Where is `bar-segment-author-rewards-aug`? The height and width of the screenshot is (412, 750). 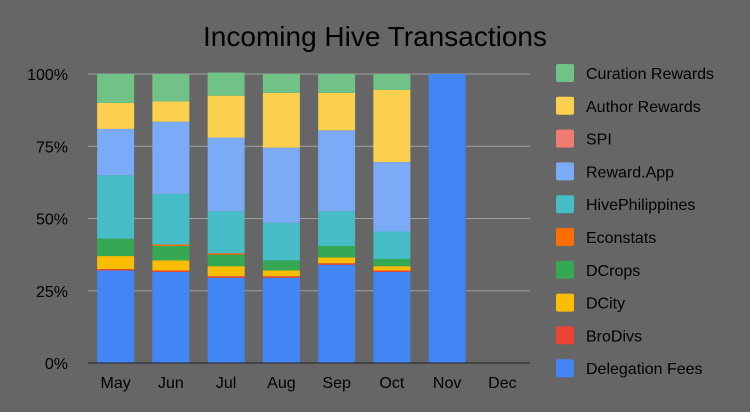
bar-segment-author-rewards-aug is located at coordinates (281, 120).